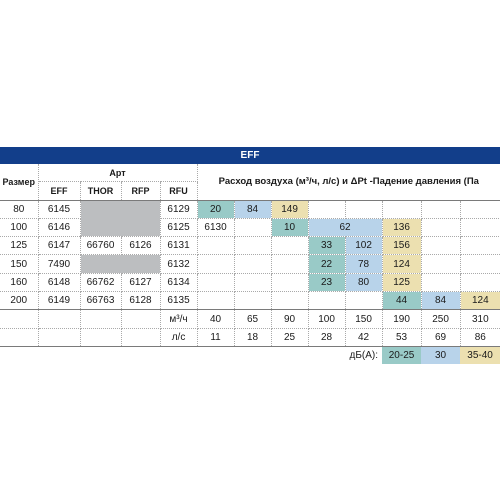 This screenshot has height=500, width=500. What do you see at coordinates (250, 191) in the screenshot?
I see `header-row-2: EFF THOR RFP RFU` at bounding box center [250, 191].